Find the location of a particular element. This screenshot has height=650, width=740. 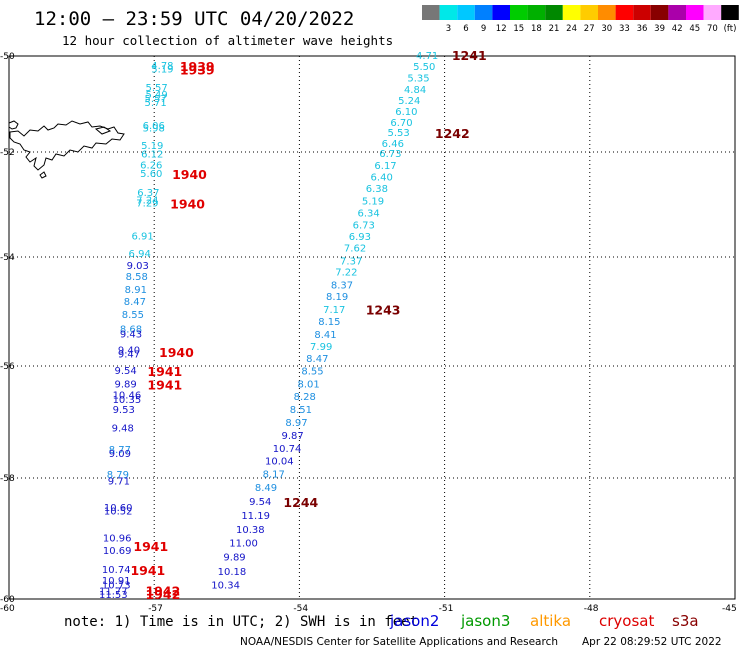

wave-height-label: 10.38 is located at coordinates (250, 530).